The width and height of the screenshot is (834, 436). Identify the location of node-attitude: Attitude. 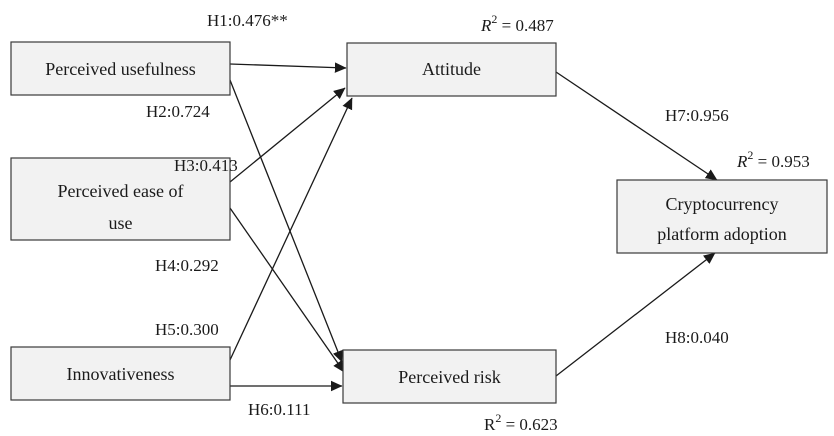
(451, 69).